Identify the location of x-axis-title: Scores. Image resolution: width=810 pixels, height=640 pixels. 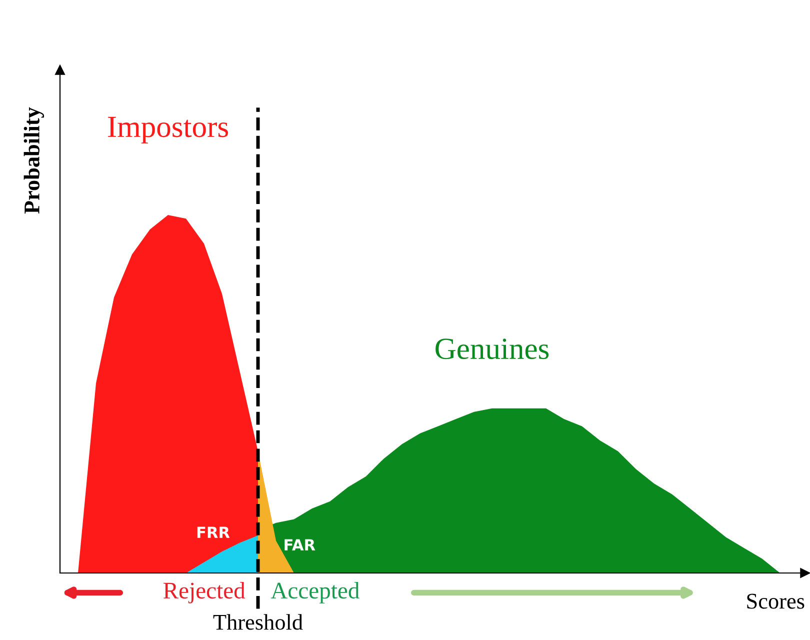
(775, 601).